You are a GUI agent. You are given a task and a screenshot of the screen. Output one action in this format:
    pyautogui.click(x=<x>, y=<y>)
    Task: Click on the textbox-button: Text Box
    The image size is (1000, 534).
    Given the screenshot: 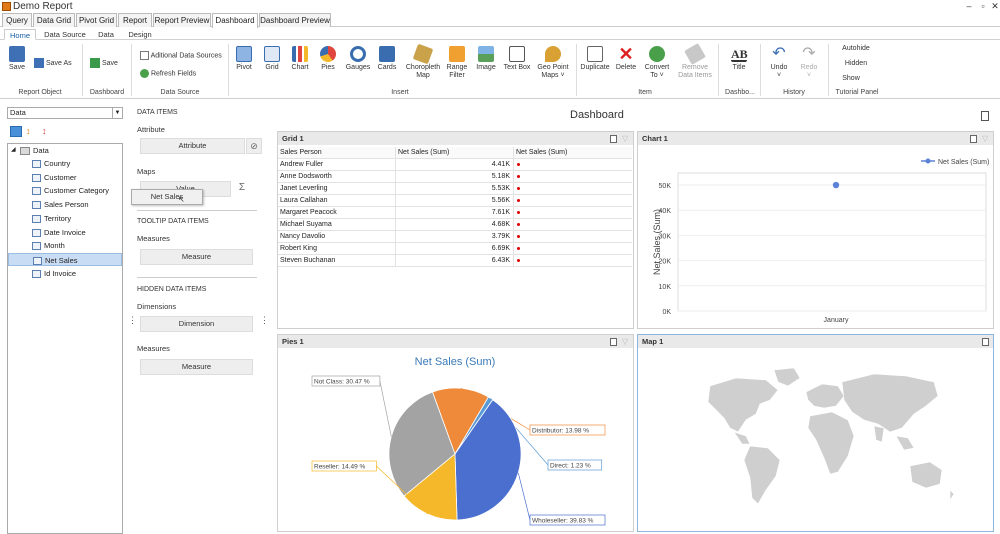 What is the action you would take?
    pyautogui.click(x=517, y=59)
    